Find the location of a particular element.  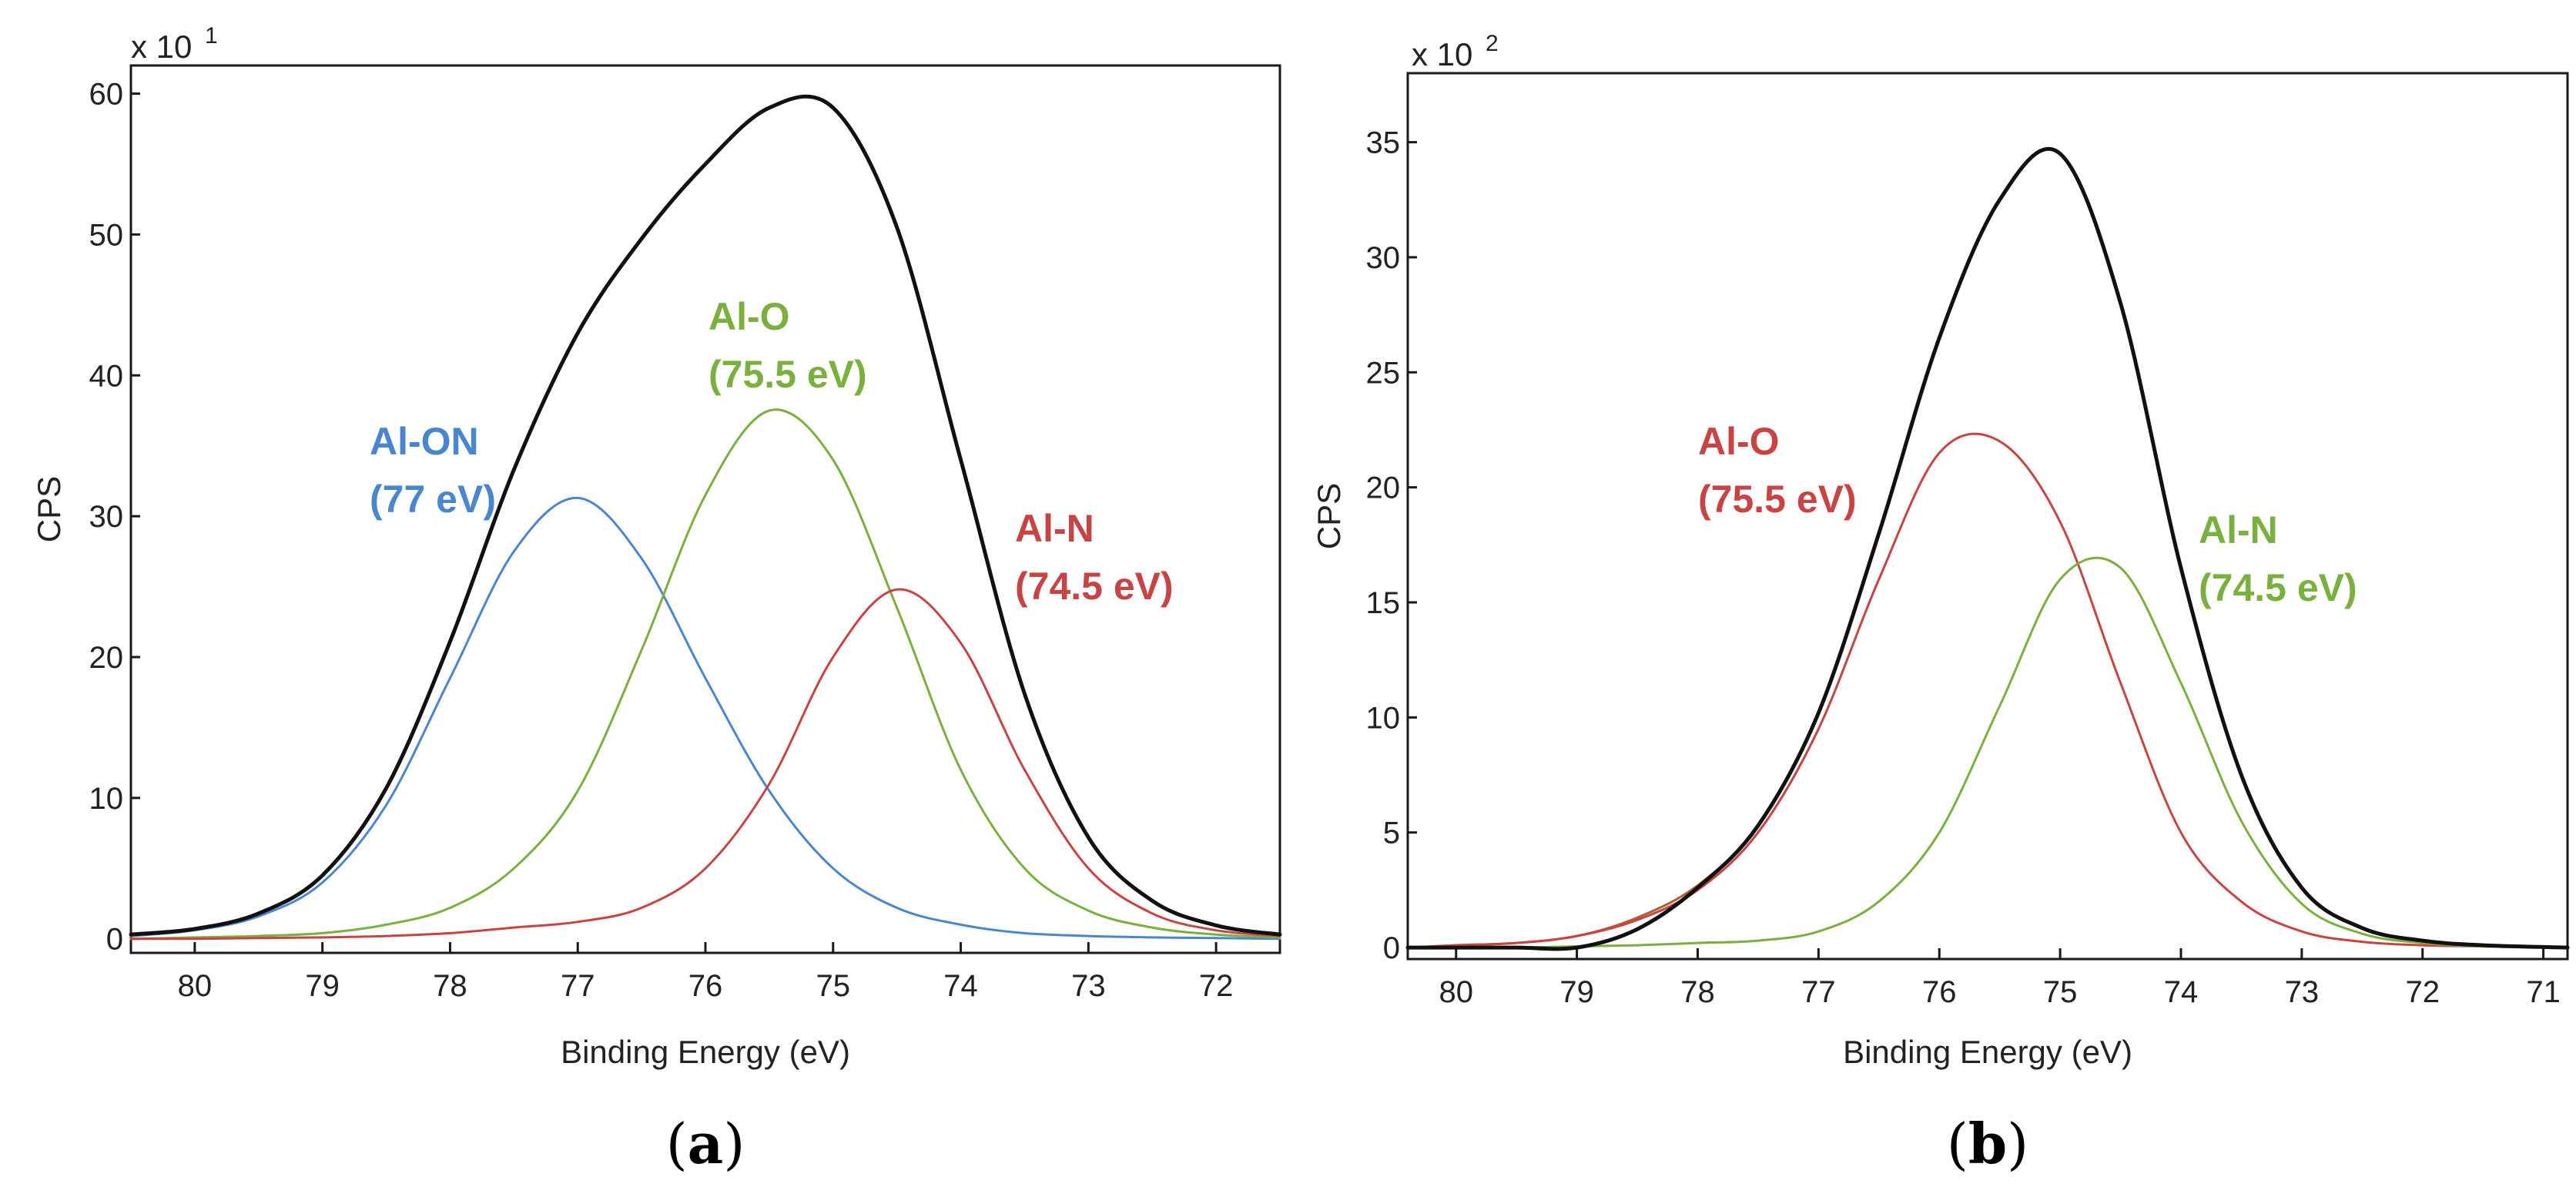

chart-a-x-tick-label: 73 is located at coordinates (1088, 986).